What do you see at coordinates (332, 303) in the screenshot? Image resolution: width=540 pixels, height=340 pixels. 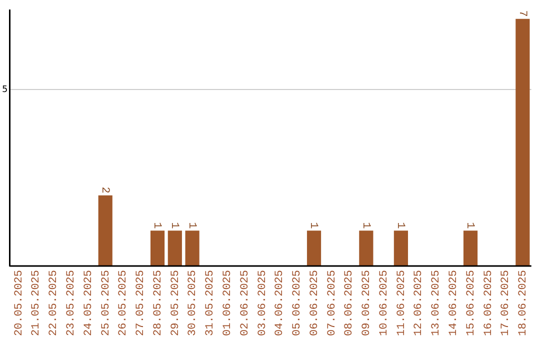 I see `x-tick-label: 07.06.2025` at bounding box center [332, 303].